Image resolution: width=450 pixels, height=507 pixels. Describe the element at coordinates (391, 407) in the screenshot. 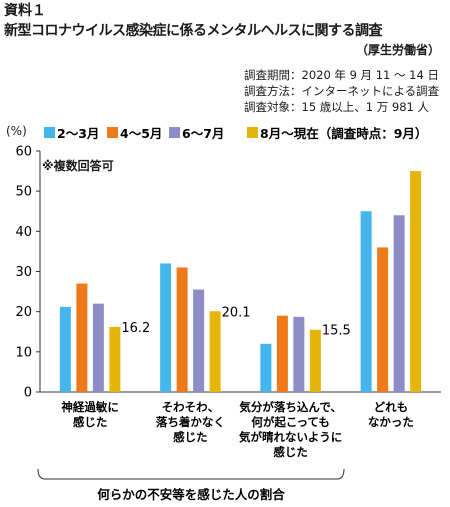

I see `category-label: どれも` at that location.